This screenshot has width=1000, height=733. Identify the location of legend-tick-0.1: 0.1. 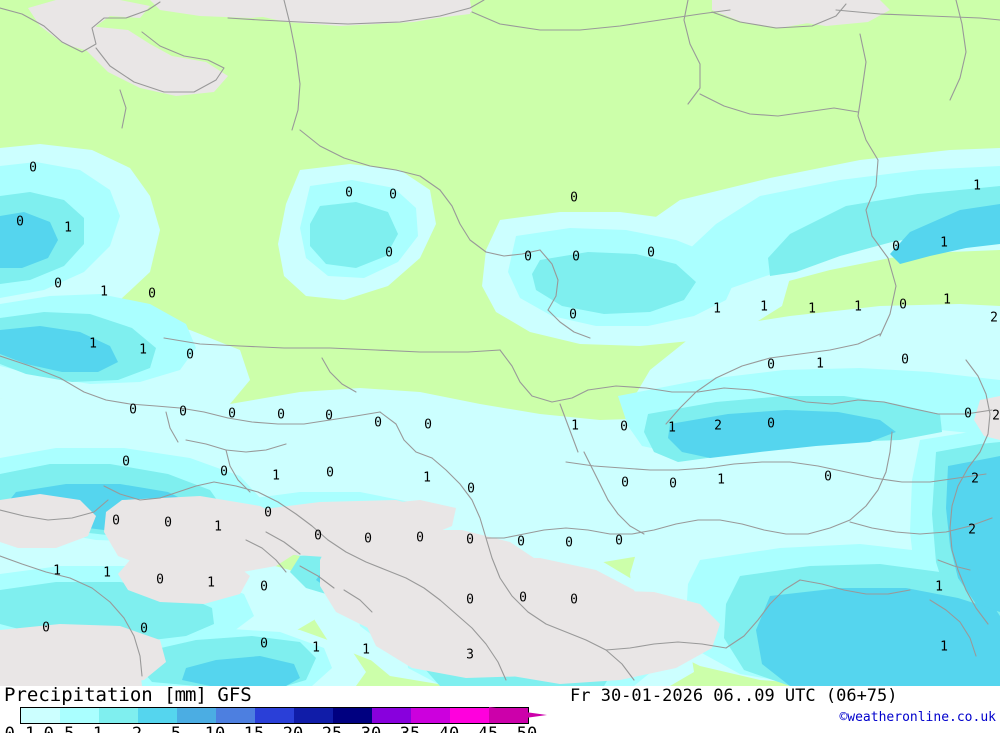
(20, 728).